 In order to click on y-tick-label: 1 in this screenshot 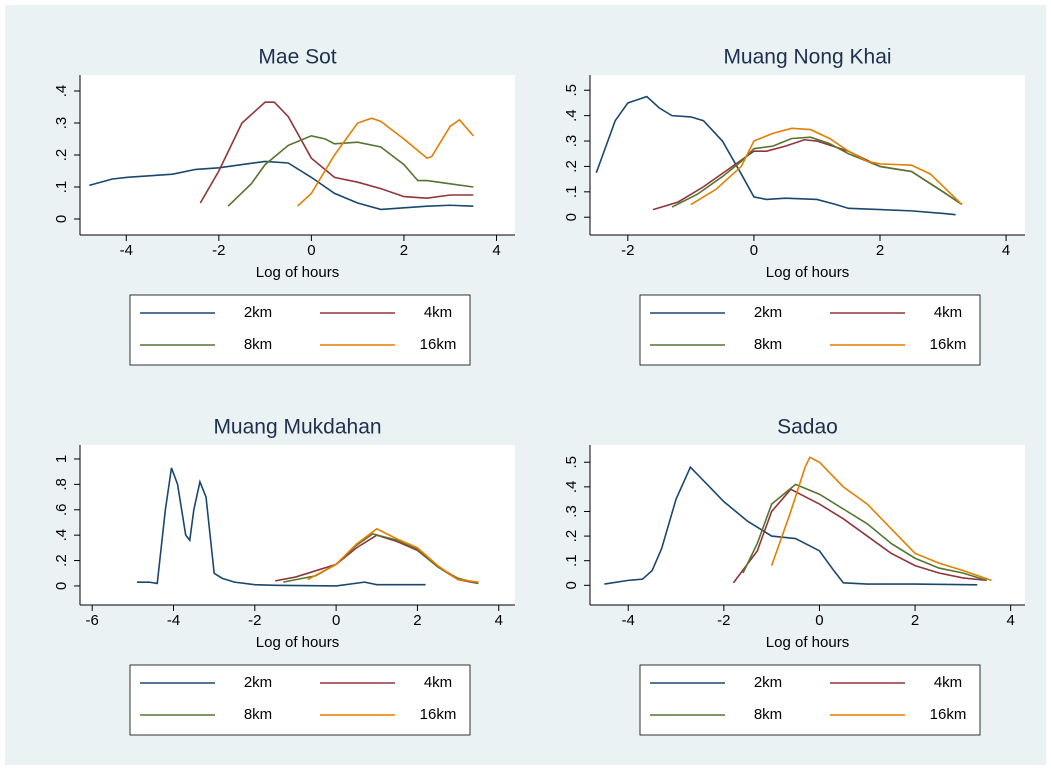, I will do `click(61, 459)`.